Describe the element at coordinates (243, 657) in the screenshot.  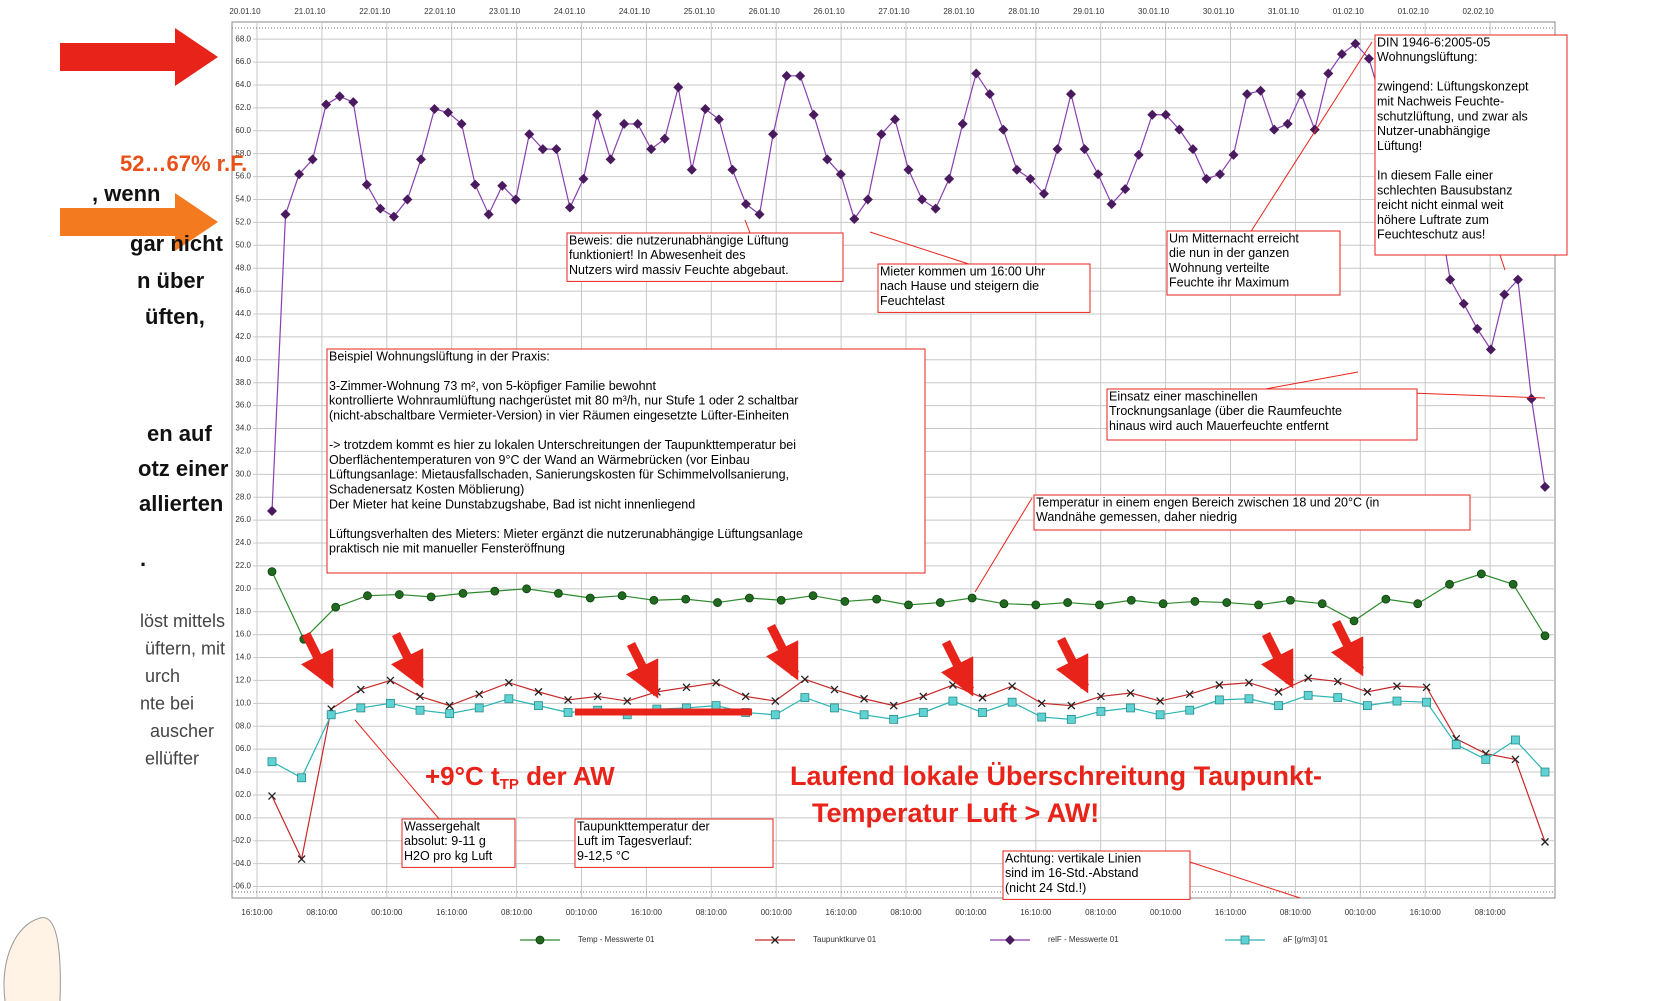
I see `y-tick-label: 14.0` at that location.